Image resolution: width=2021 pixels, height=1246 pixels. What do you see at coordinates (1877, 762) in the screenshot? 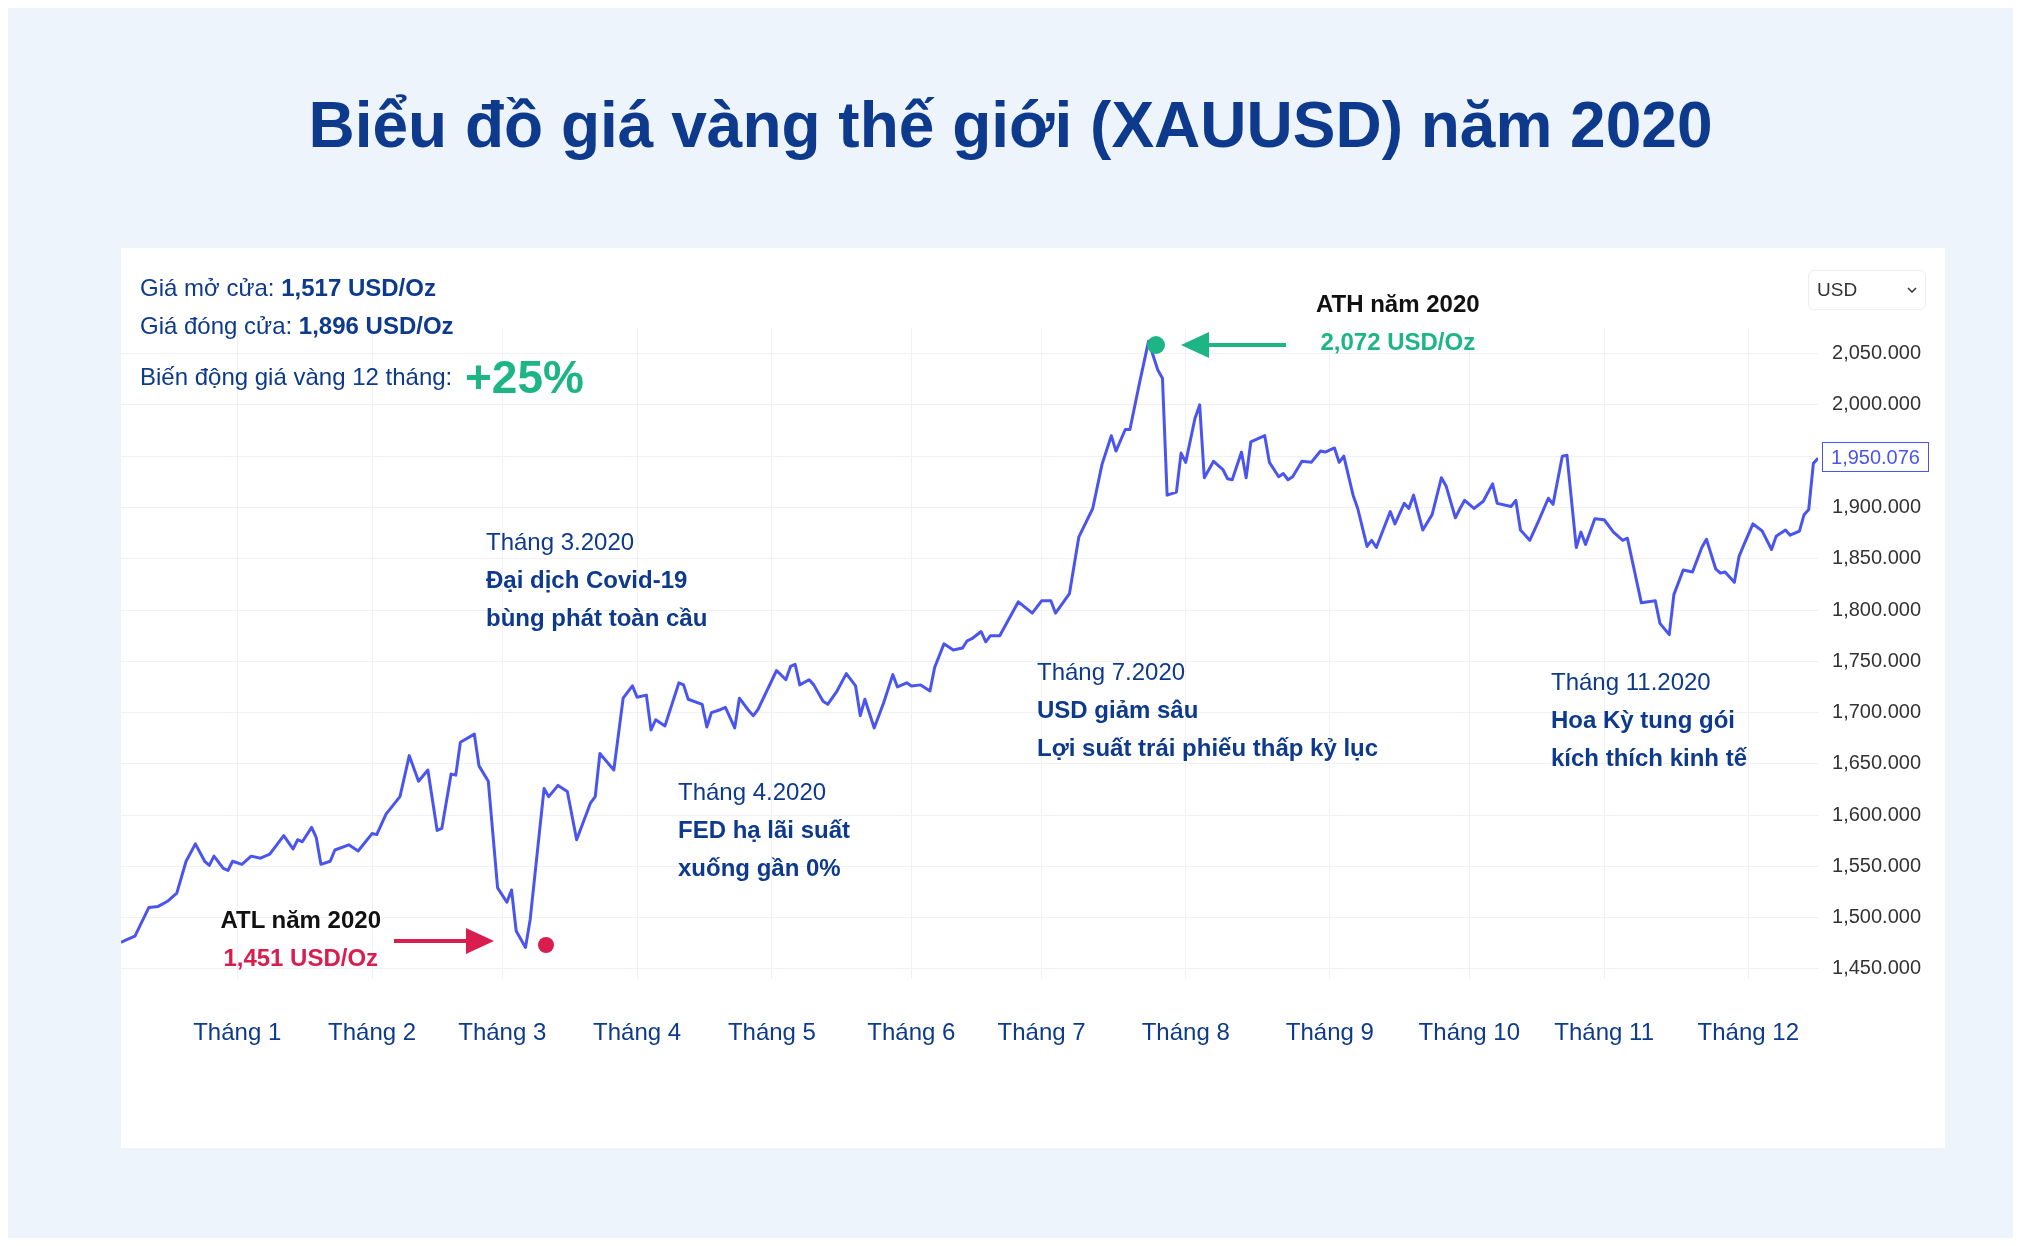
I see `y-tick-label: 1,650.000` at bounding box center [1877, 762].